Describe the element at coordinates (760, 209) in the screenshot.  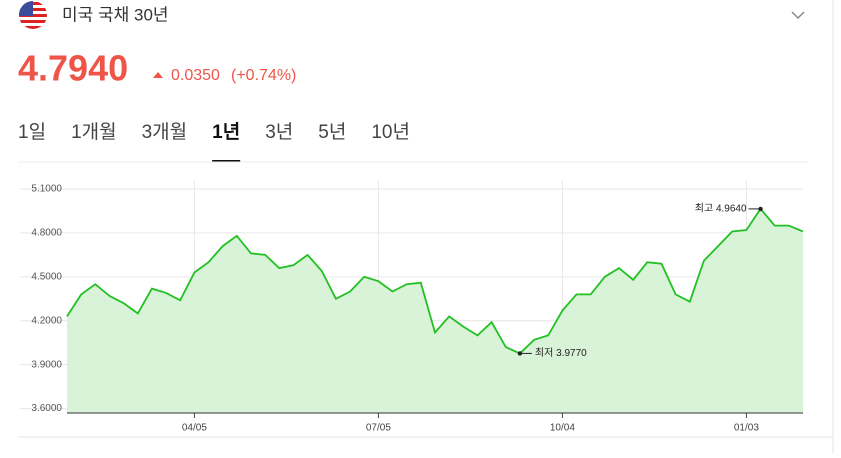
I see `high-point` at that location.